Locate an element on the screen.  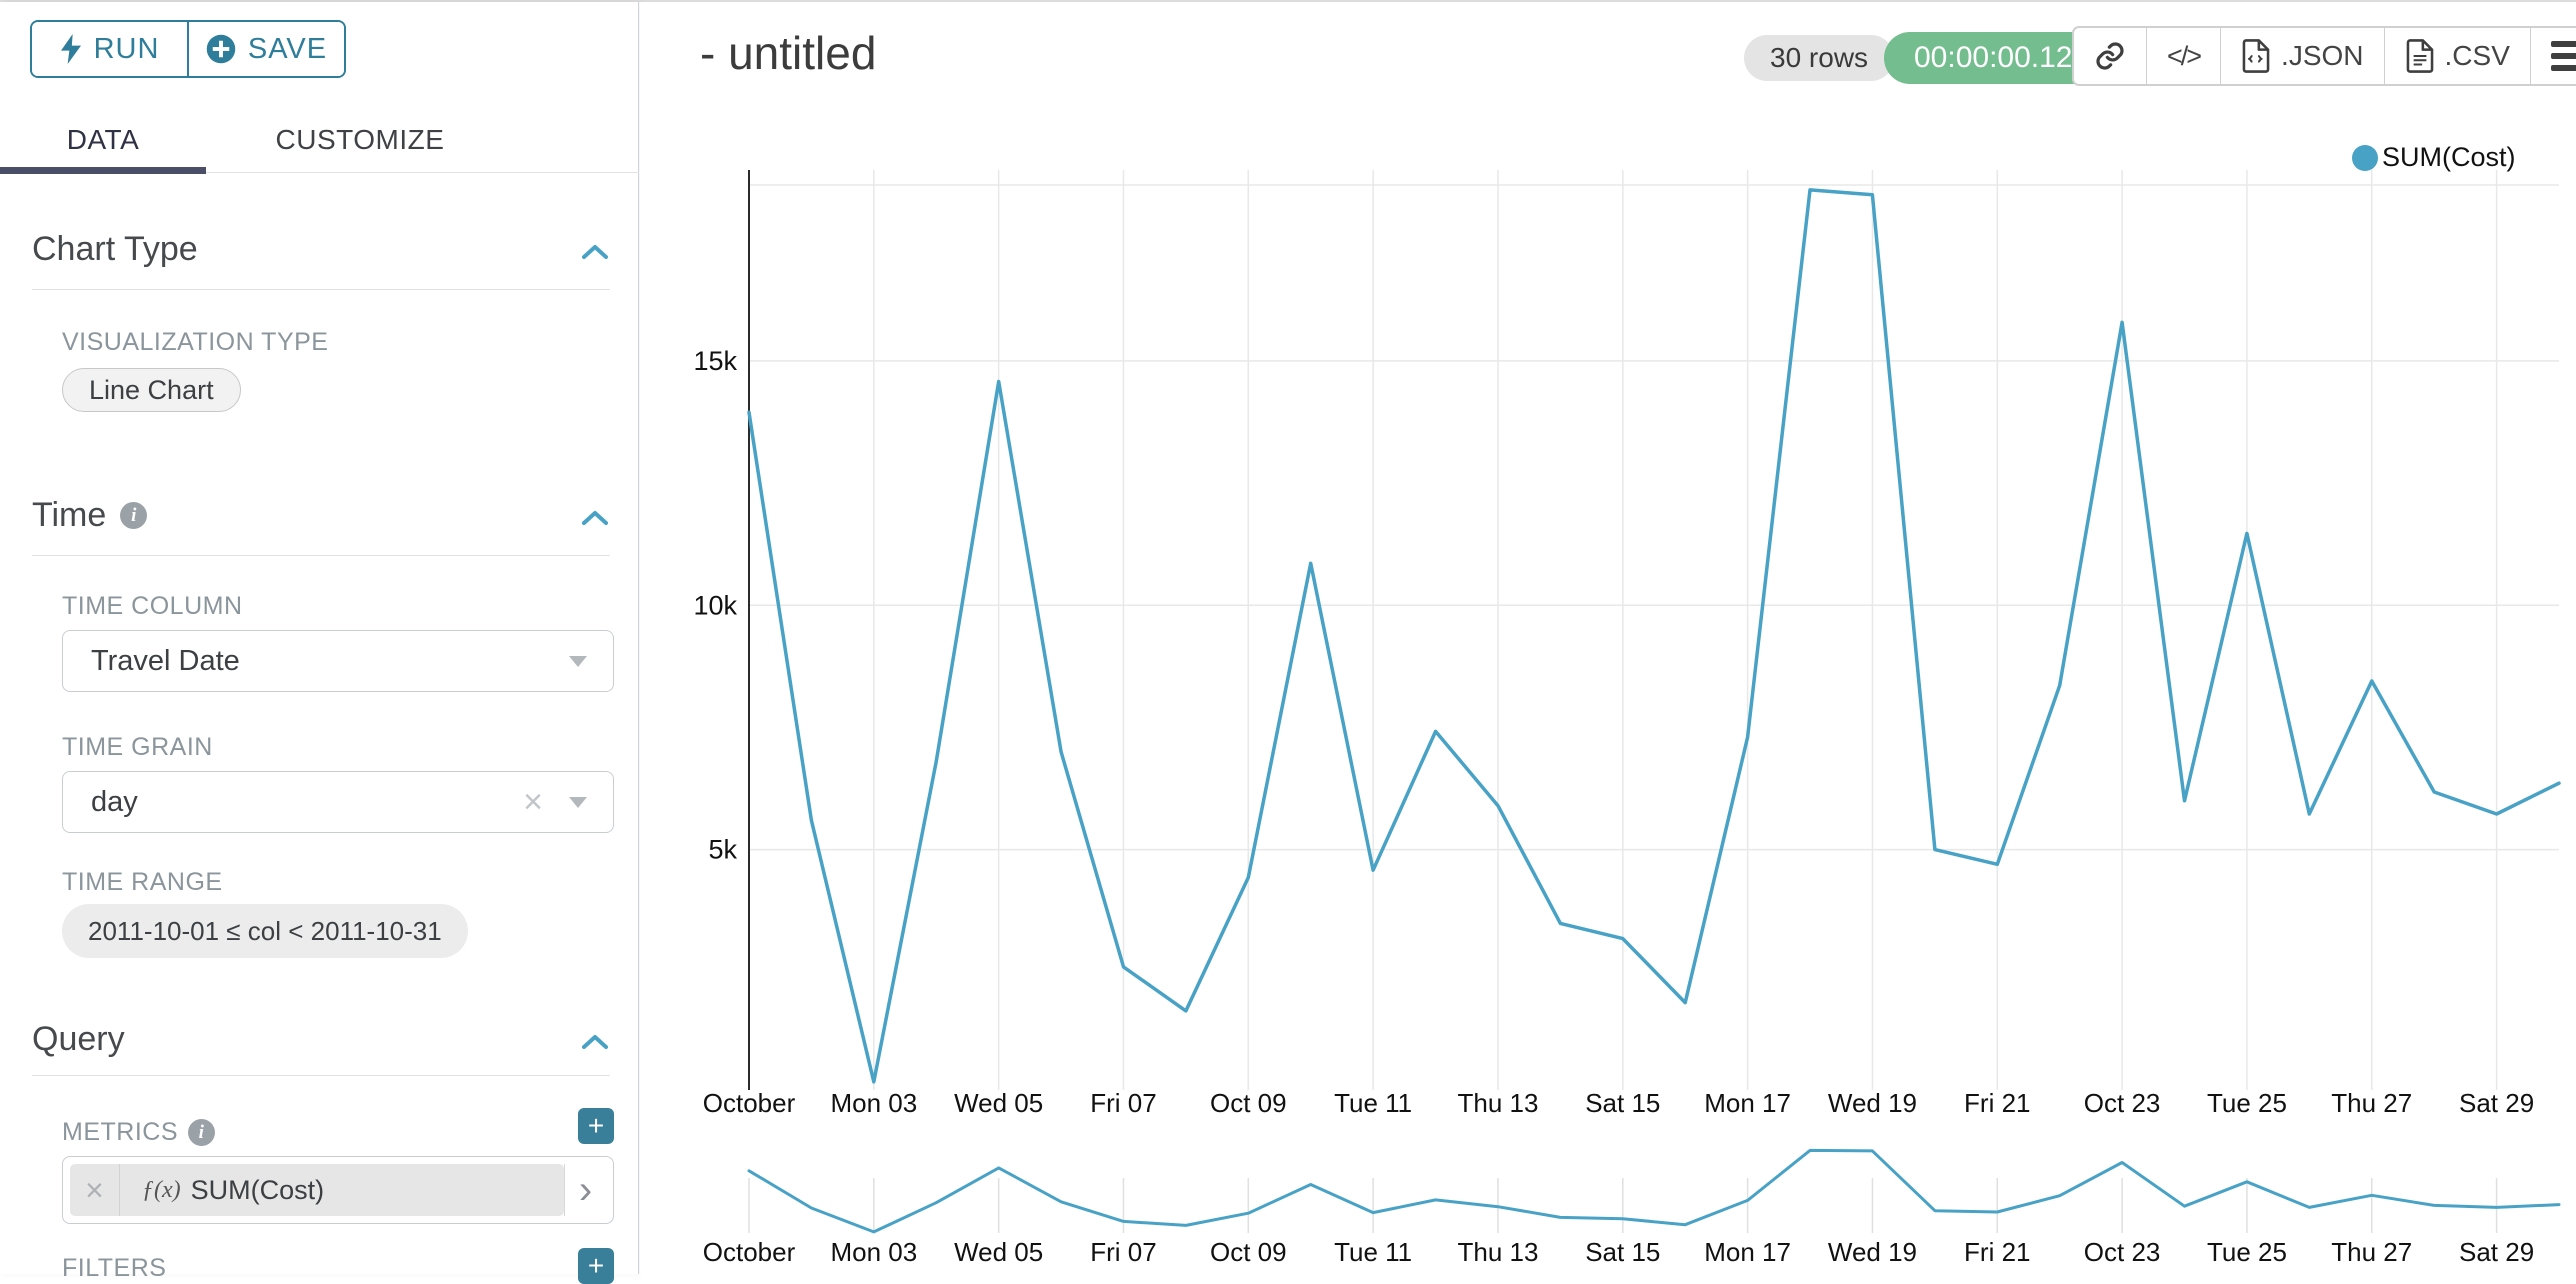
time-range-label: TIME RANGE is located at coordinates (142, 882).